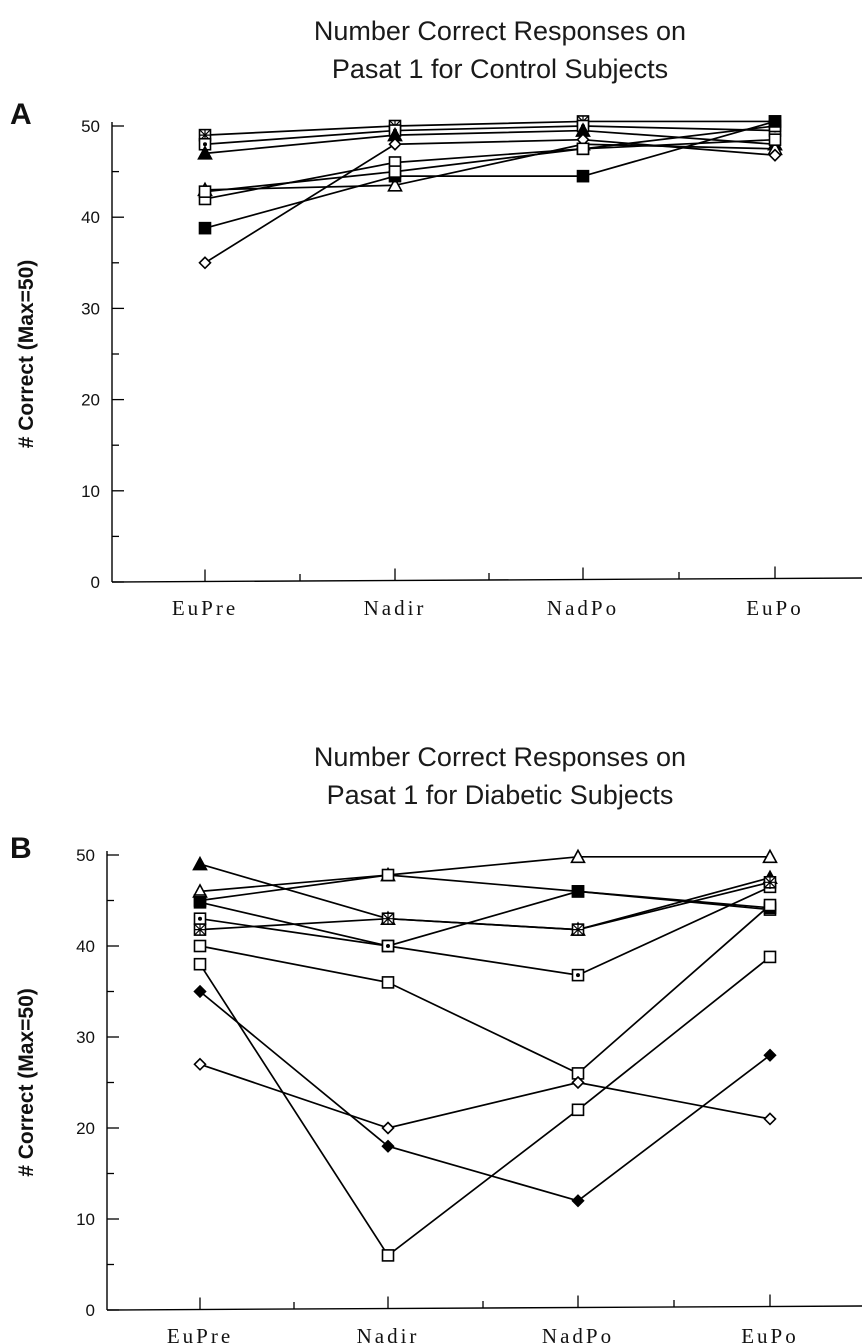  Describe the element at coordinates (500, 757) in the screenshot. I see `chart-title-b-line-1: Number Correct Responses on` at that location.